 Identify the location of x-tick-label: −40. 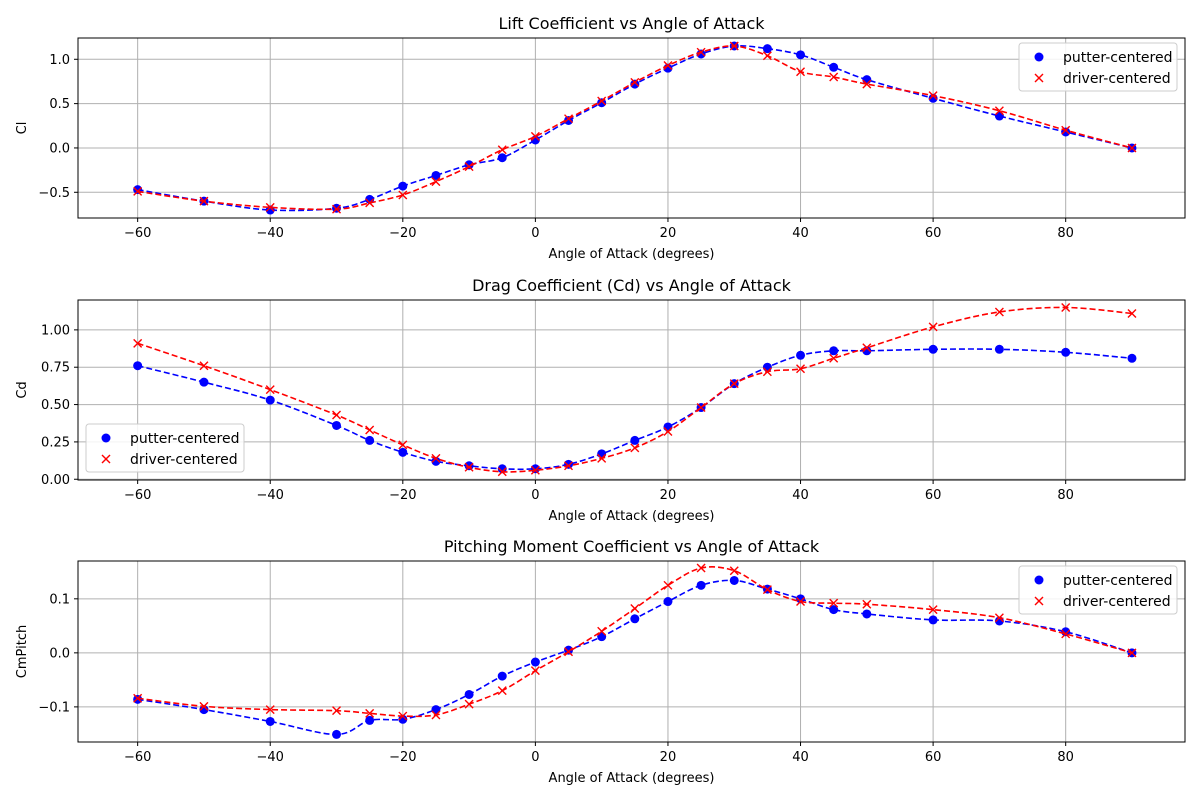
(270, 757).